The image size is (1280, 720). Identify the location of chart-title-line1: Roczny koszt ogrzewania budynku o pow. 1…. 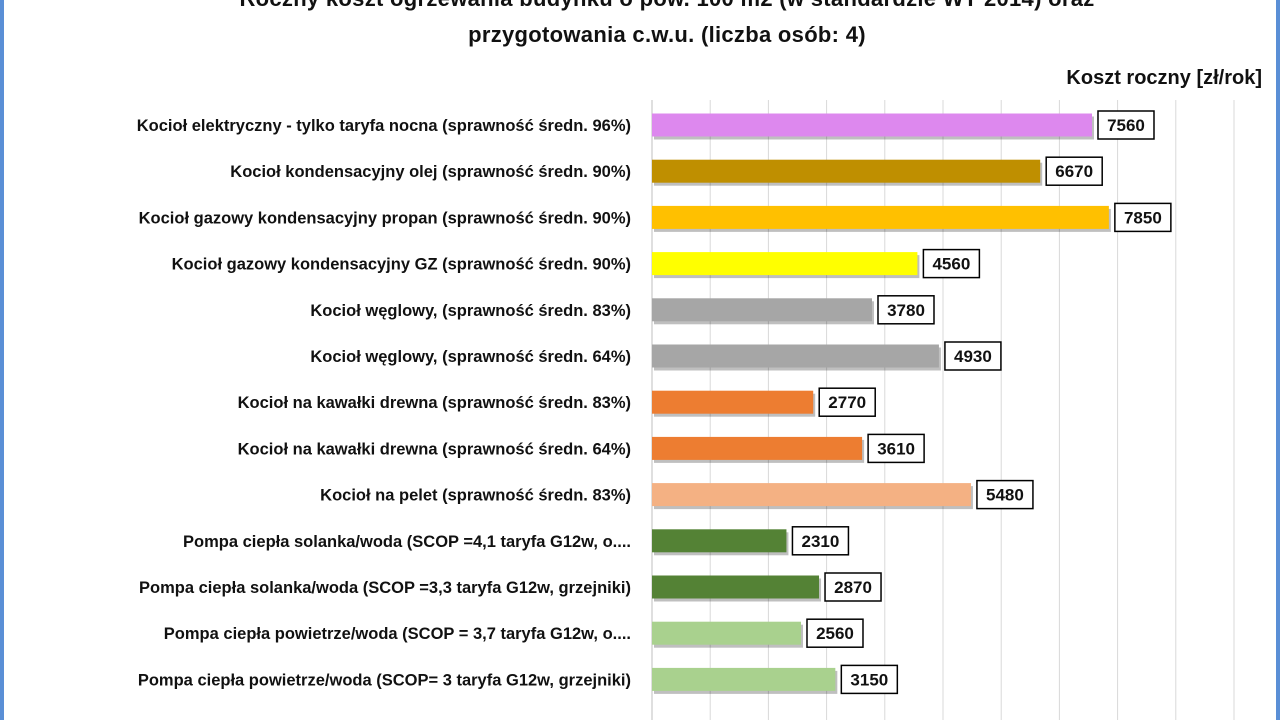
(640, 6).